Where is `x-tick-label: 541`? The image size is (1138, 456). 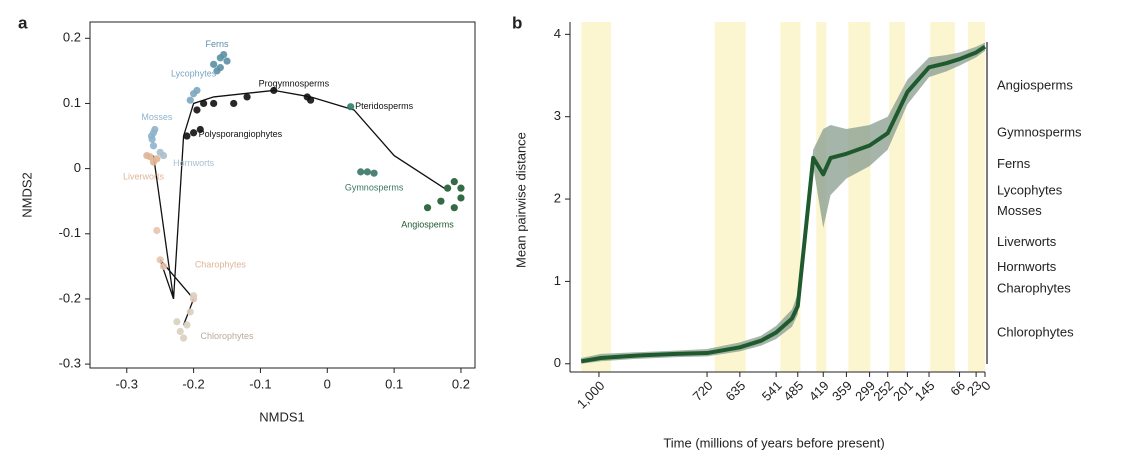
x-tick-label: 541 is located at coordinates (772, 391).